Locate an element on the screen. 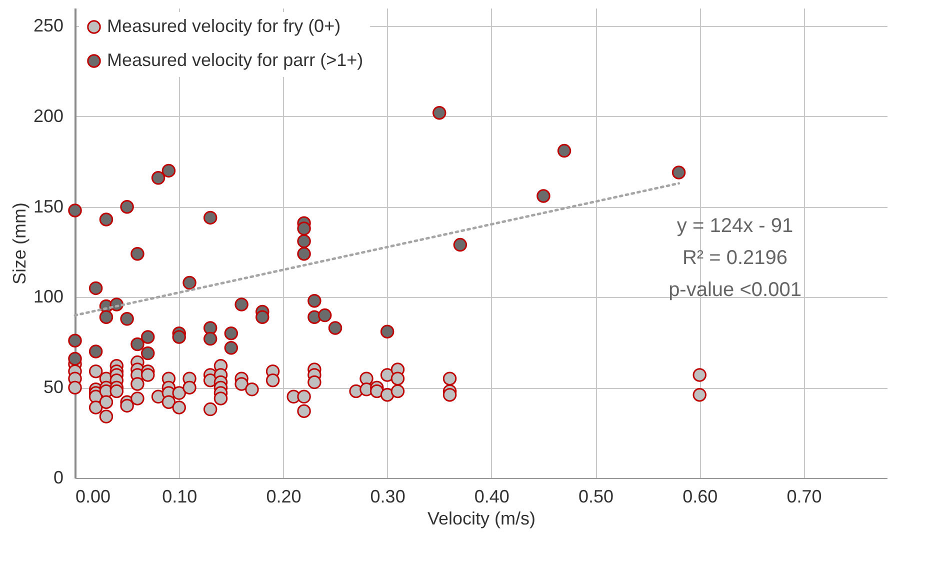 Image resolution: width=942 pixels, height=578 pixels. x-tick-label: 0.20 is located at coordinates (284, 496).